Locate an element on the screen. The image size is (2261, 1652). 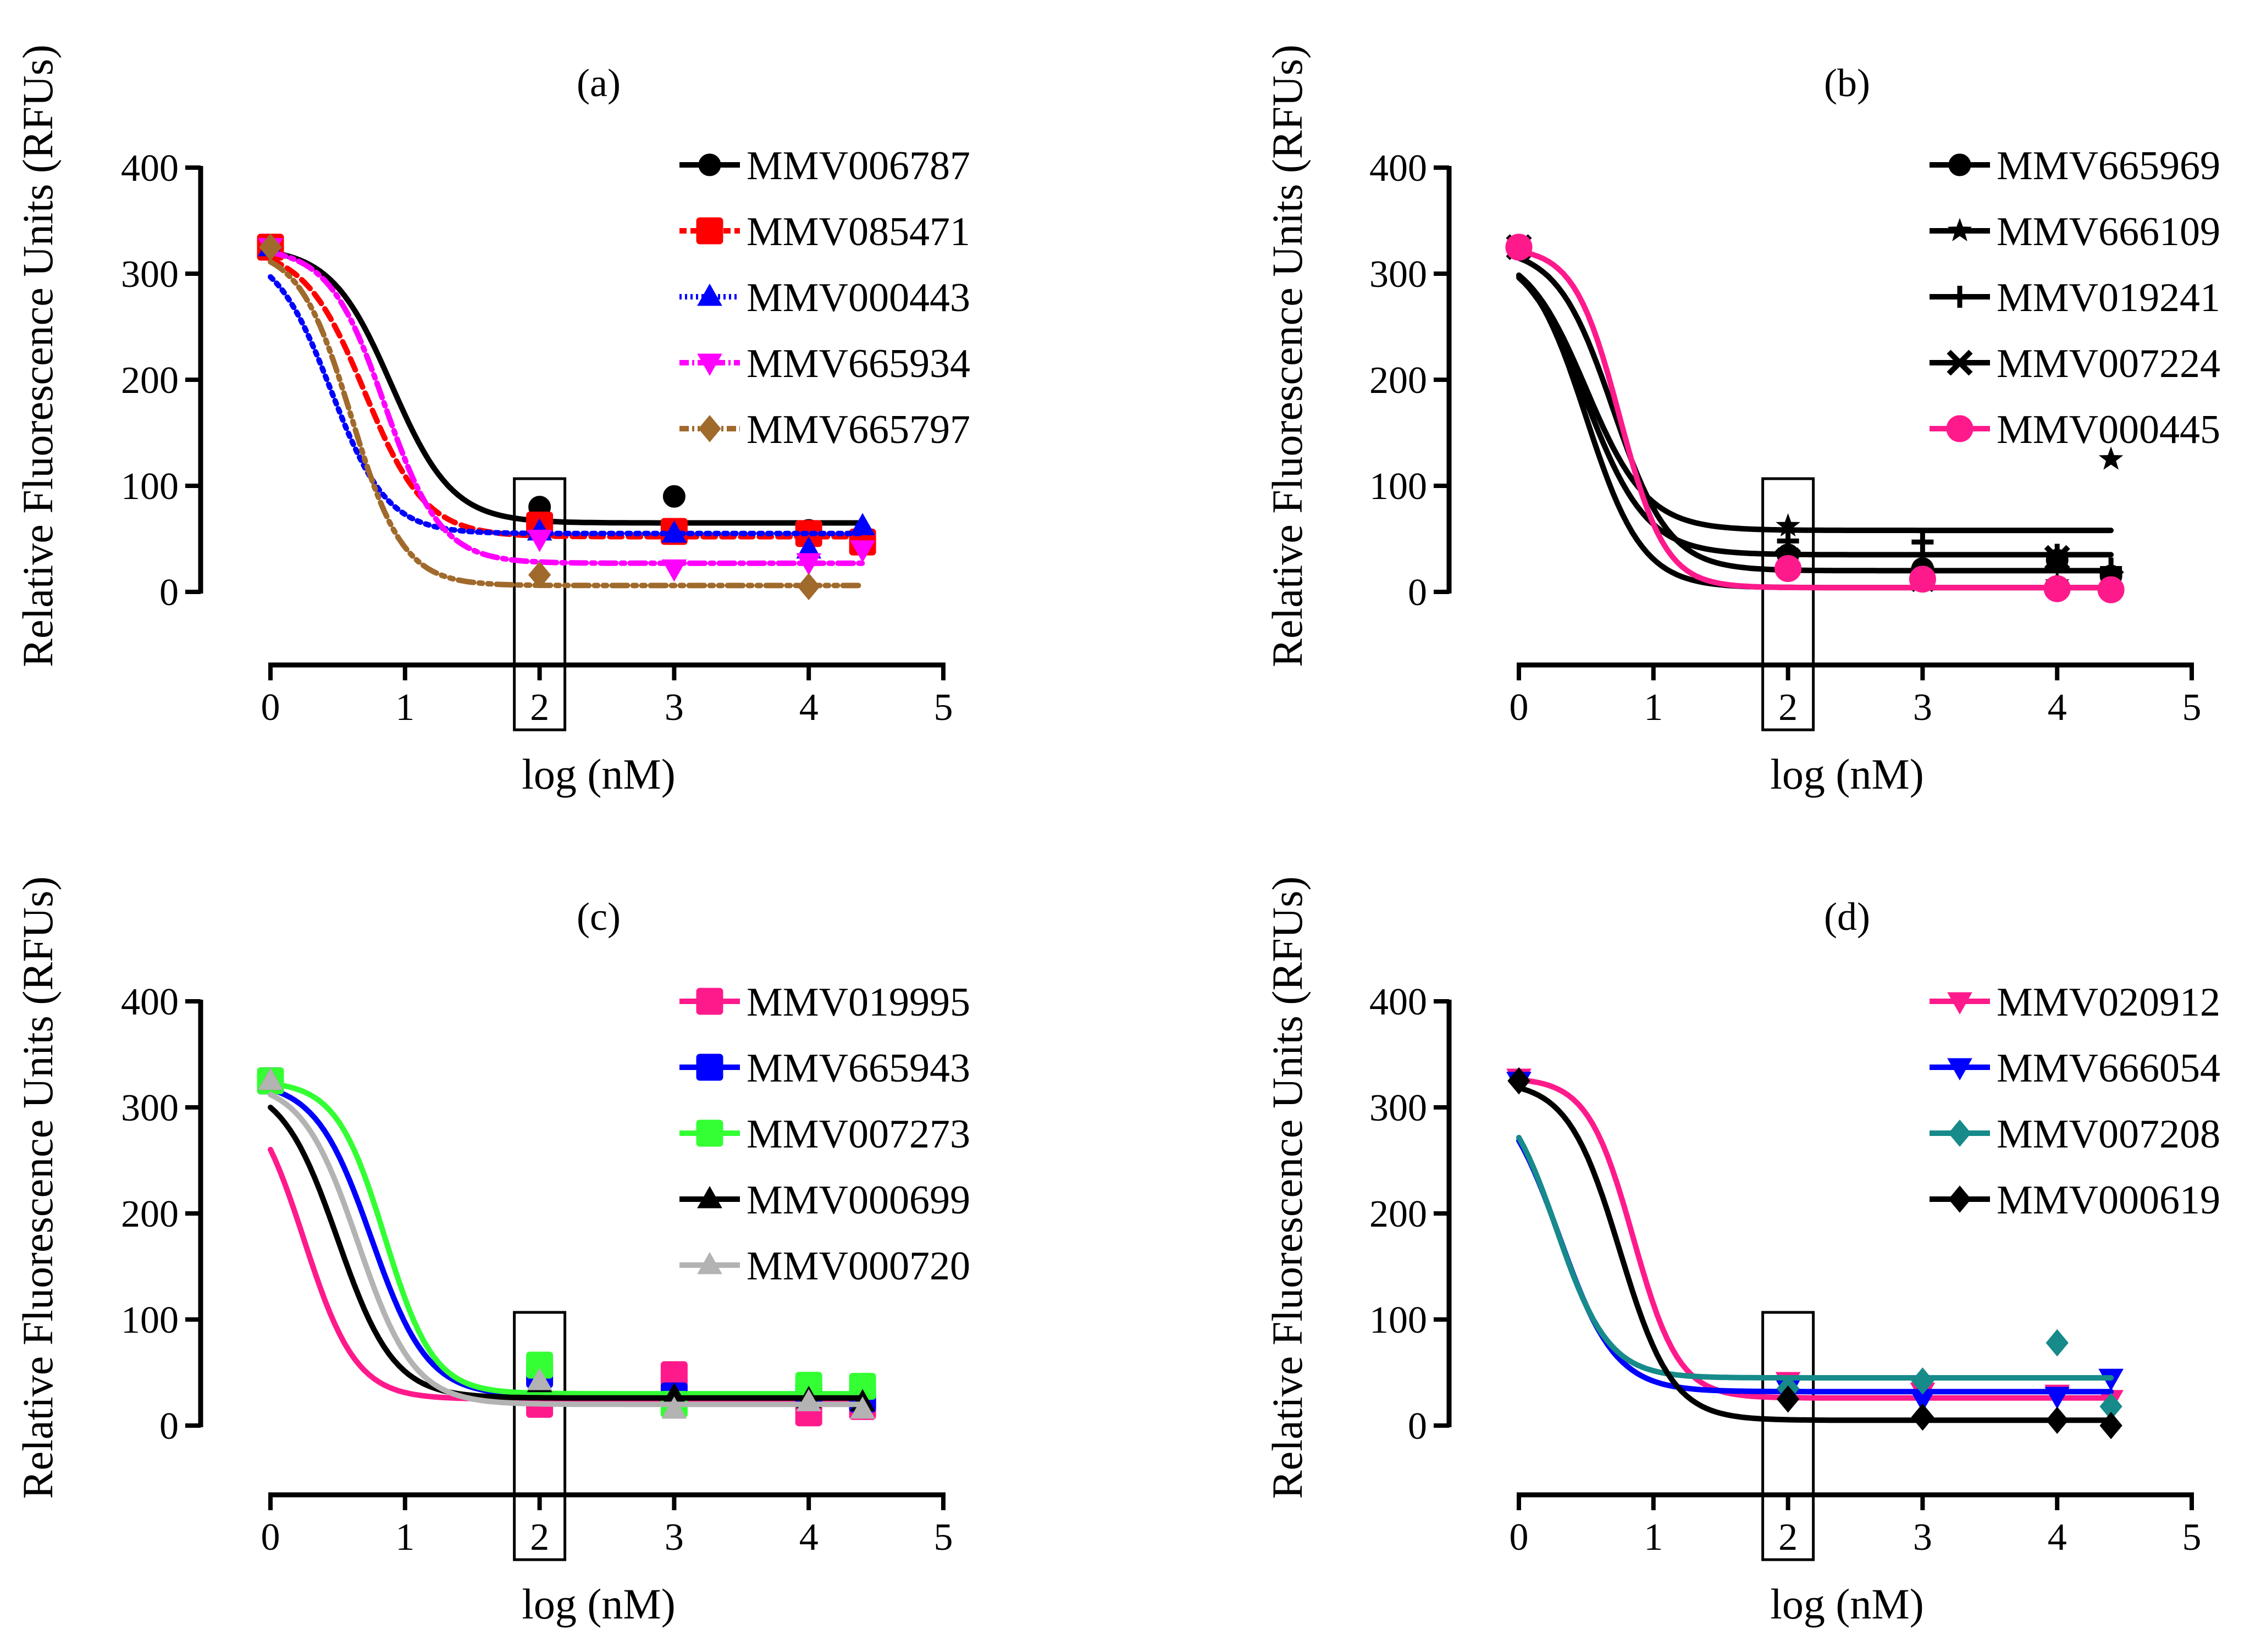
legend-label: MMV007208 is located at coordinates (2108, 1134).